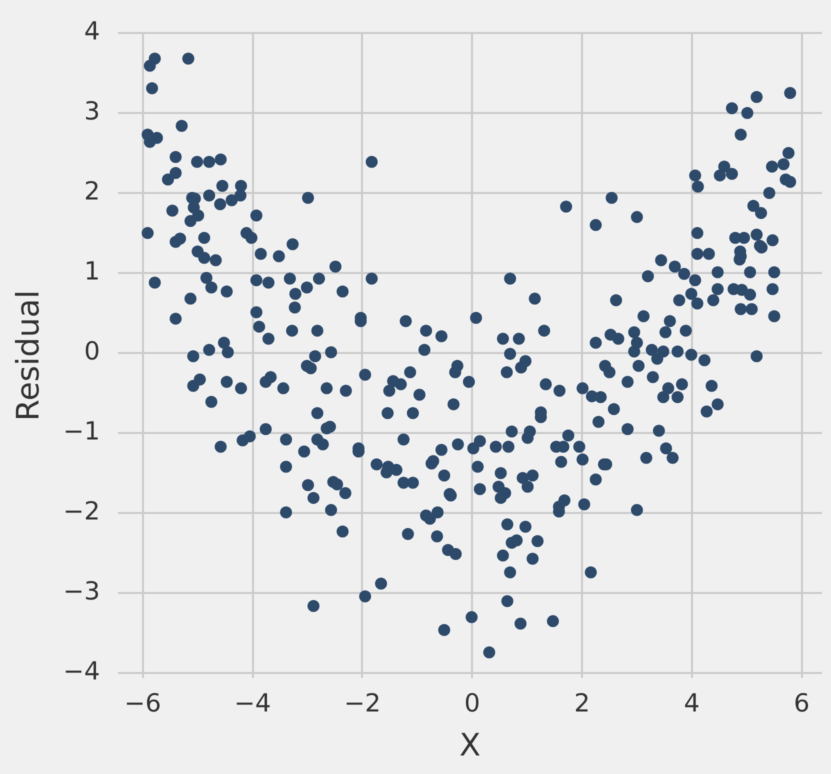 The image size is (831, 774). What do you see at coordinates (362, 703) in the screenshot?
I see `x-tick-label: −2` at bounding box center [362, 703].